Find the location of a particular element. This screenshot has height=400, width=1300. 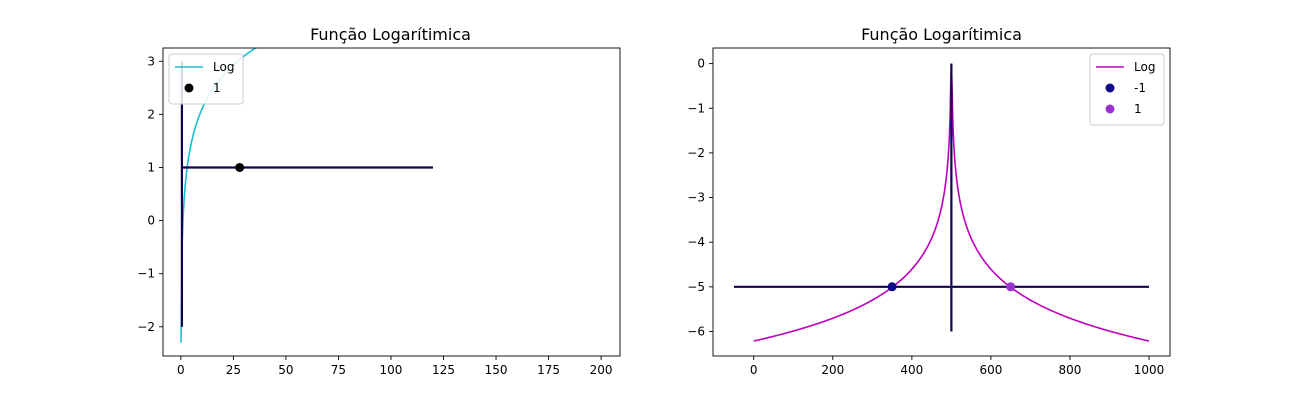

left-chart-title: Função Logarítimica is located at coordinates (390, 34).